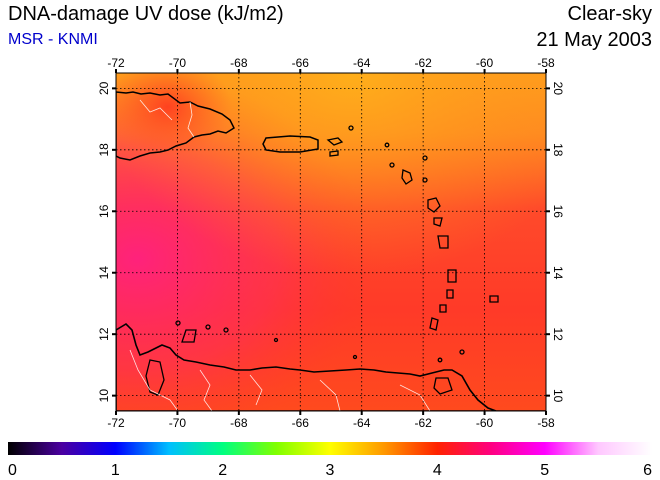 The image size is (660, 480). I want to click on colorbar-tick-label: 0, so click(12, 470).